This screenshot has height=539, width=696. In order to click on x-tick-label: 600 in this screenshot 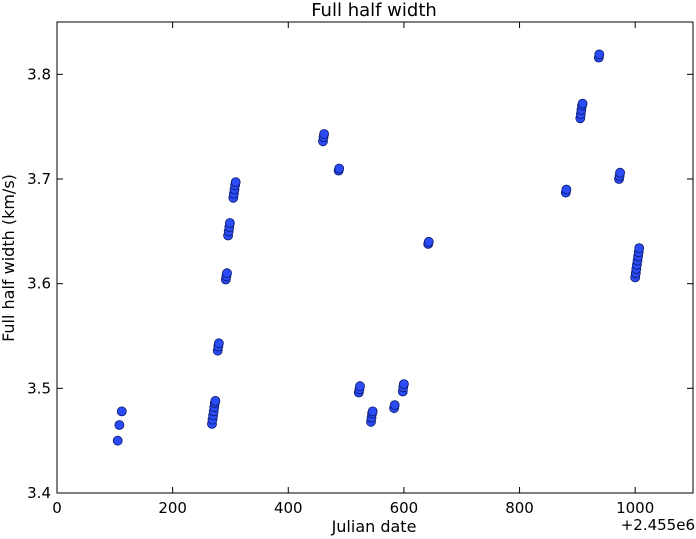, I will do `click(404, 508)`.